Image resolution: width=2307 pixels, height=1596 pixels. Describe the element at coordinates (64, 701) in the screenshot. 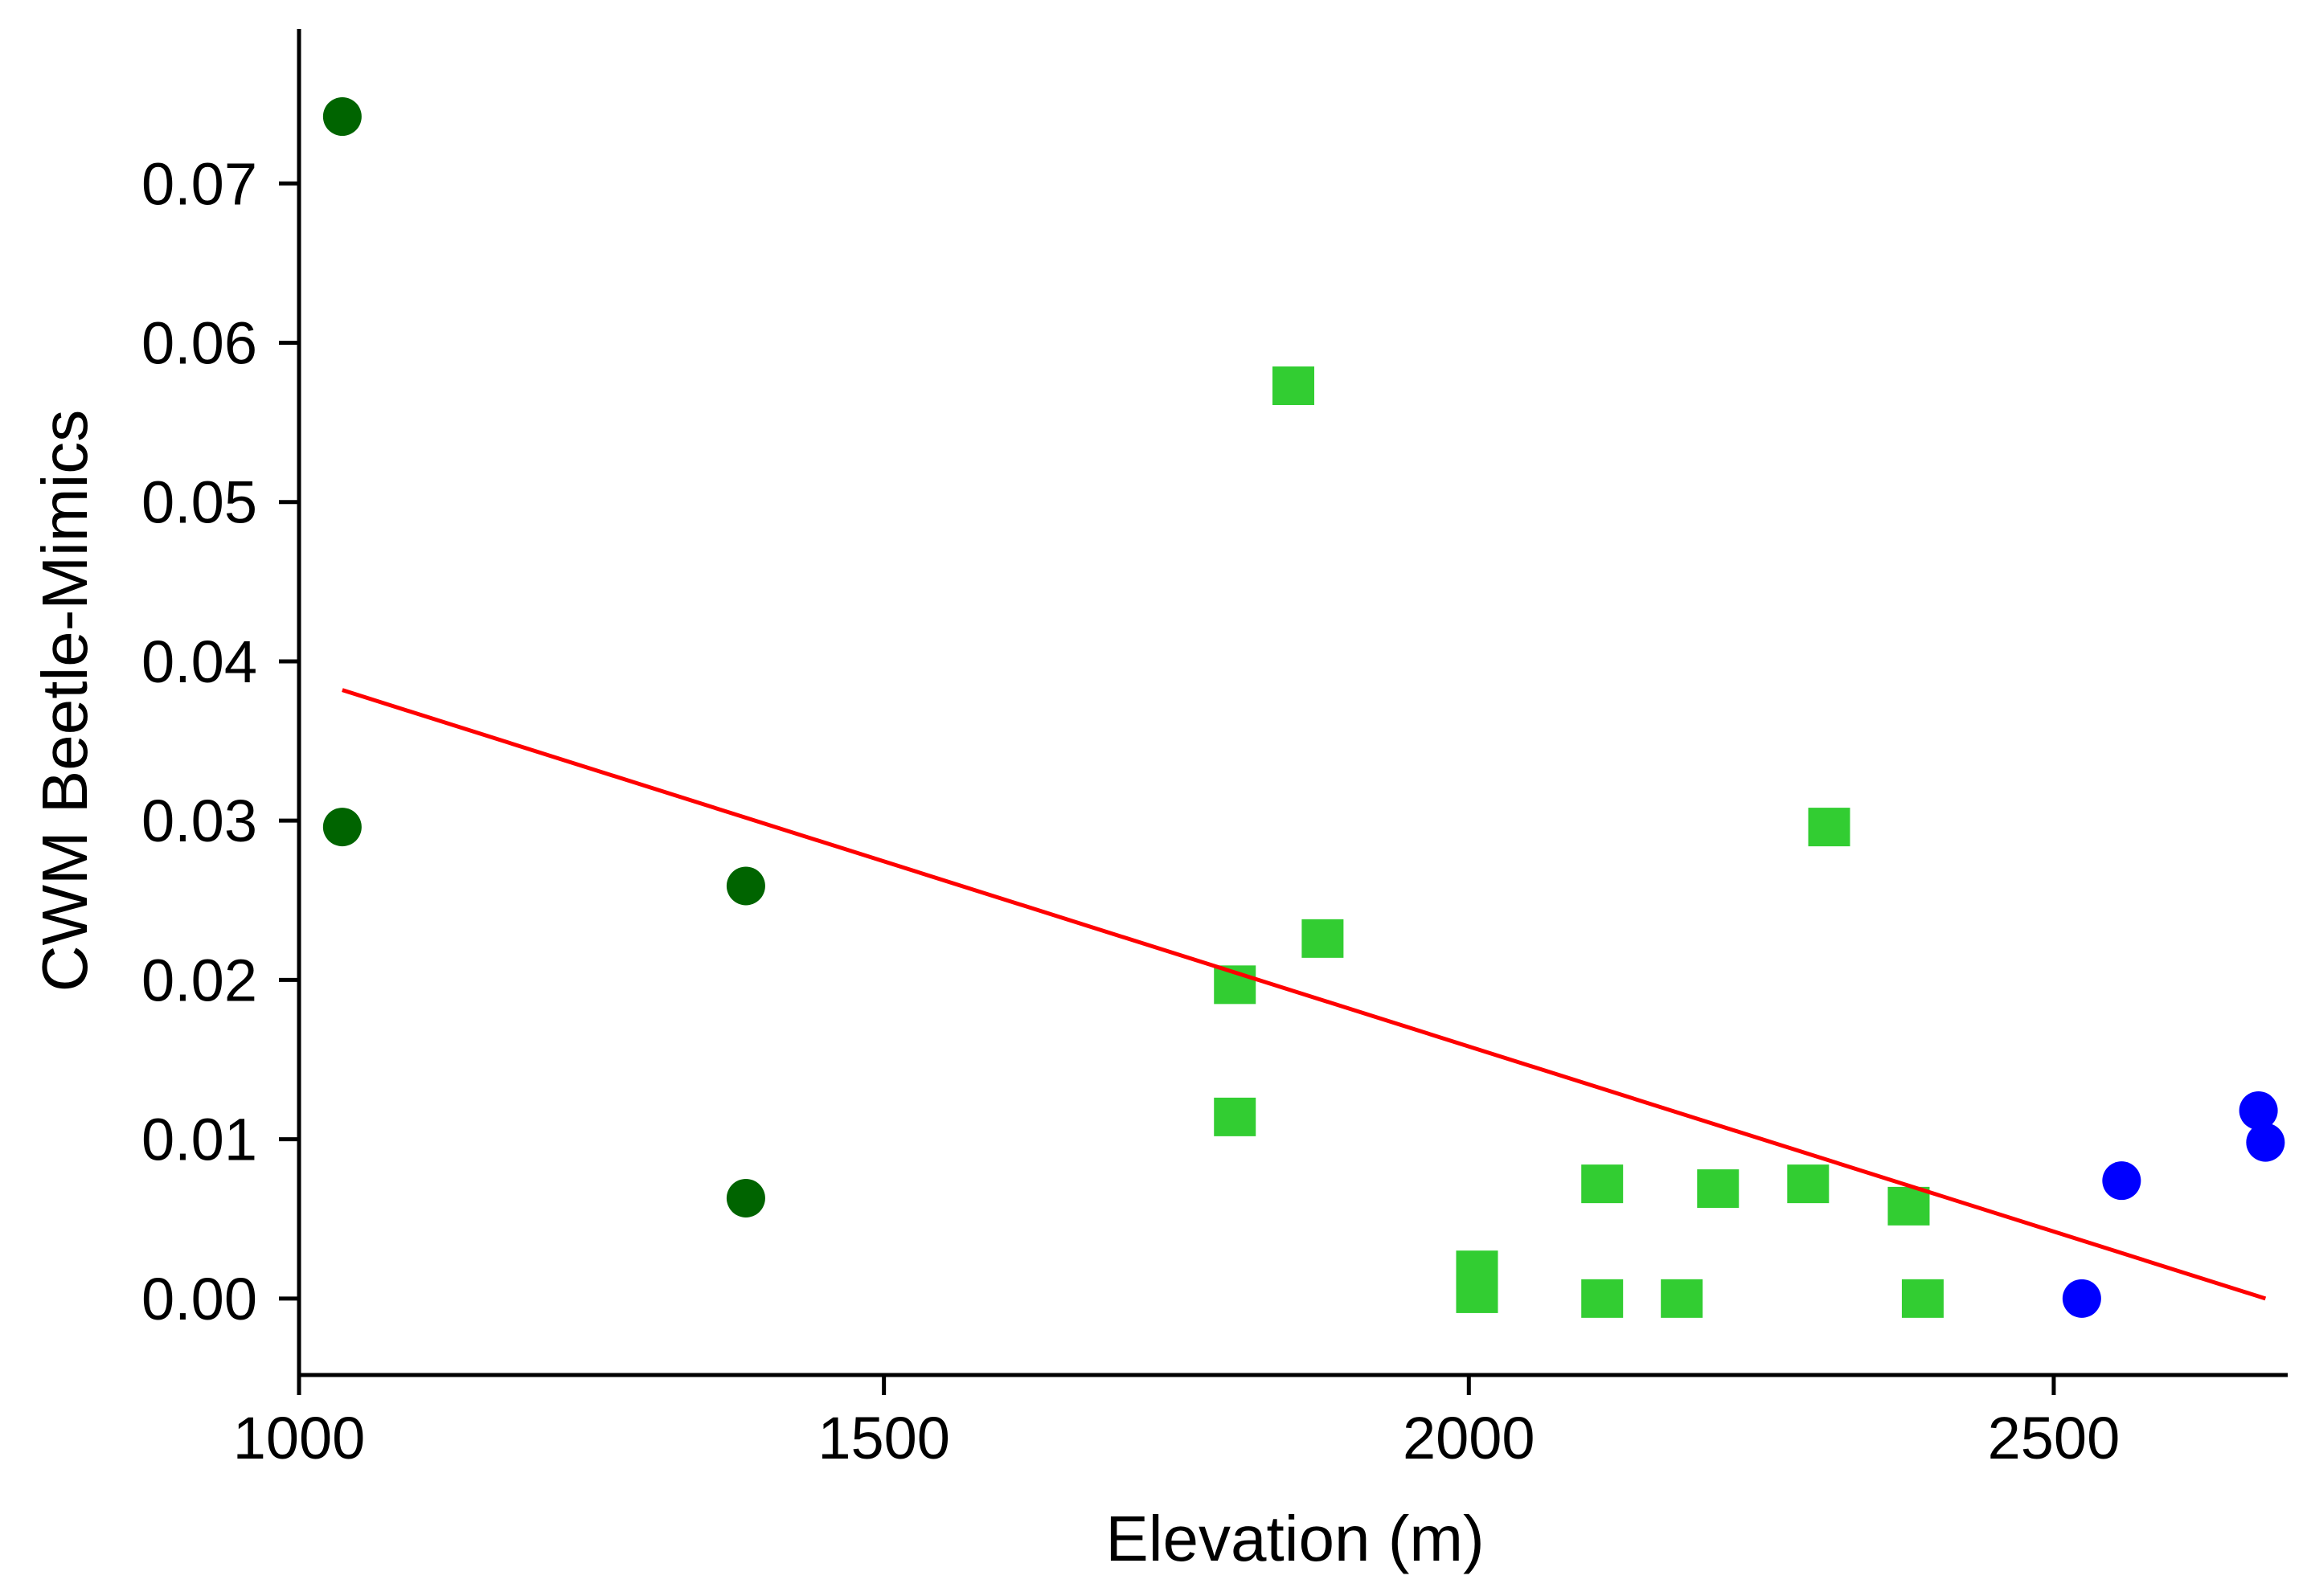

I see `y-axis-label: CWM Beetle-Mimics` at that location.